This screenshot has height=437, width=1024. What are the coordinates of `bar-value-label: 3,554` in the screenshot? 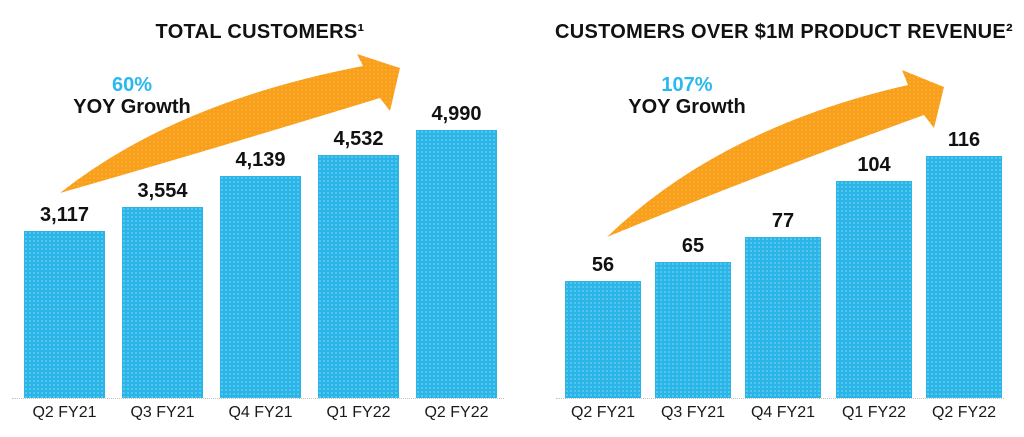 It's located at (162, 191).